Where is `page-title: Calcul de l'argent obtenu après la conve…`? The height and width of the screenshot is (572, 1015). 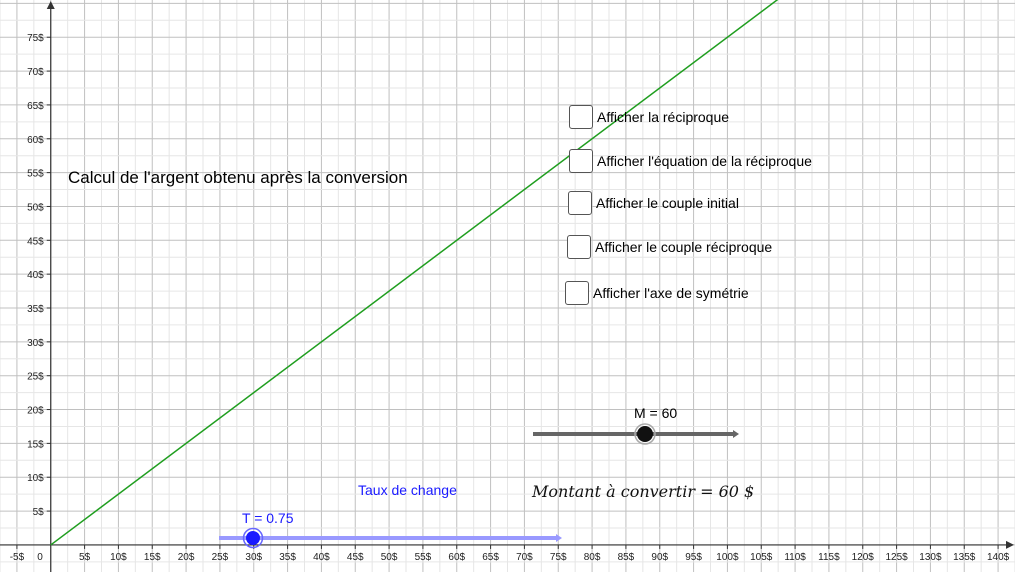
page-title: Calcul de l'argent obtenu après la conve… is located at coordinates (238, 177).